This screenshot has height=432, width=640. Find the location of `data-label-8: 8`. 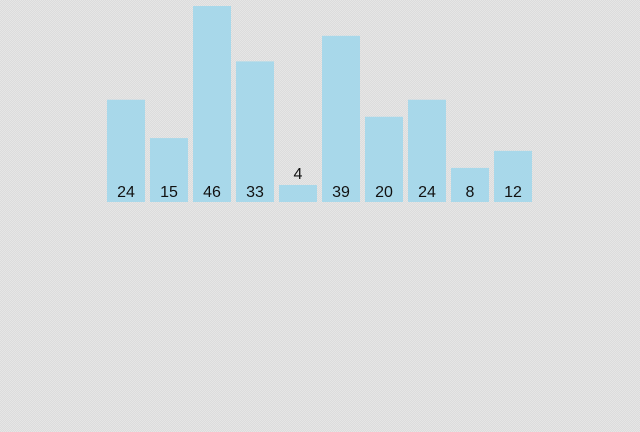

data-label-8: 8 is located at coordinates (470, 192).